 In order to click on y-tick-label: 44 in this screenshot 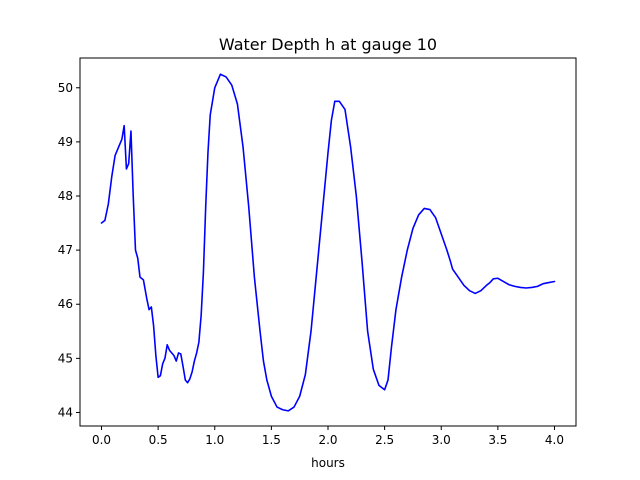, I will do `click(65, 412)`.